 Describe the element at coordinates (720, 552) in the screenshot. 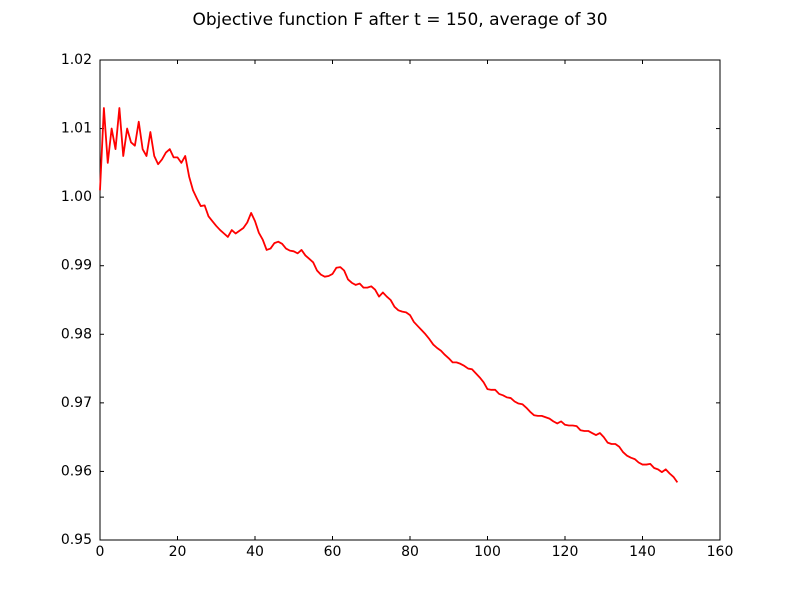

I see `x-tick-label: 160` at that location.